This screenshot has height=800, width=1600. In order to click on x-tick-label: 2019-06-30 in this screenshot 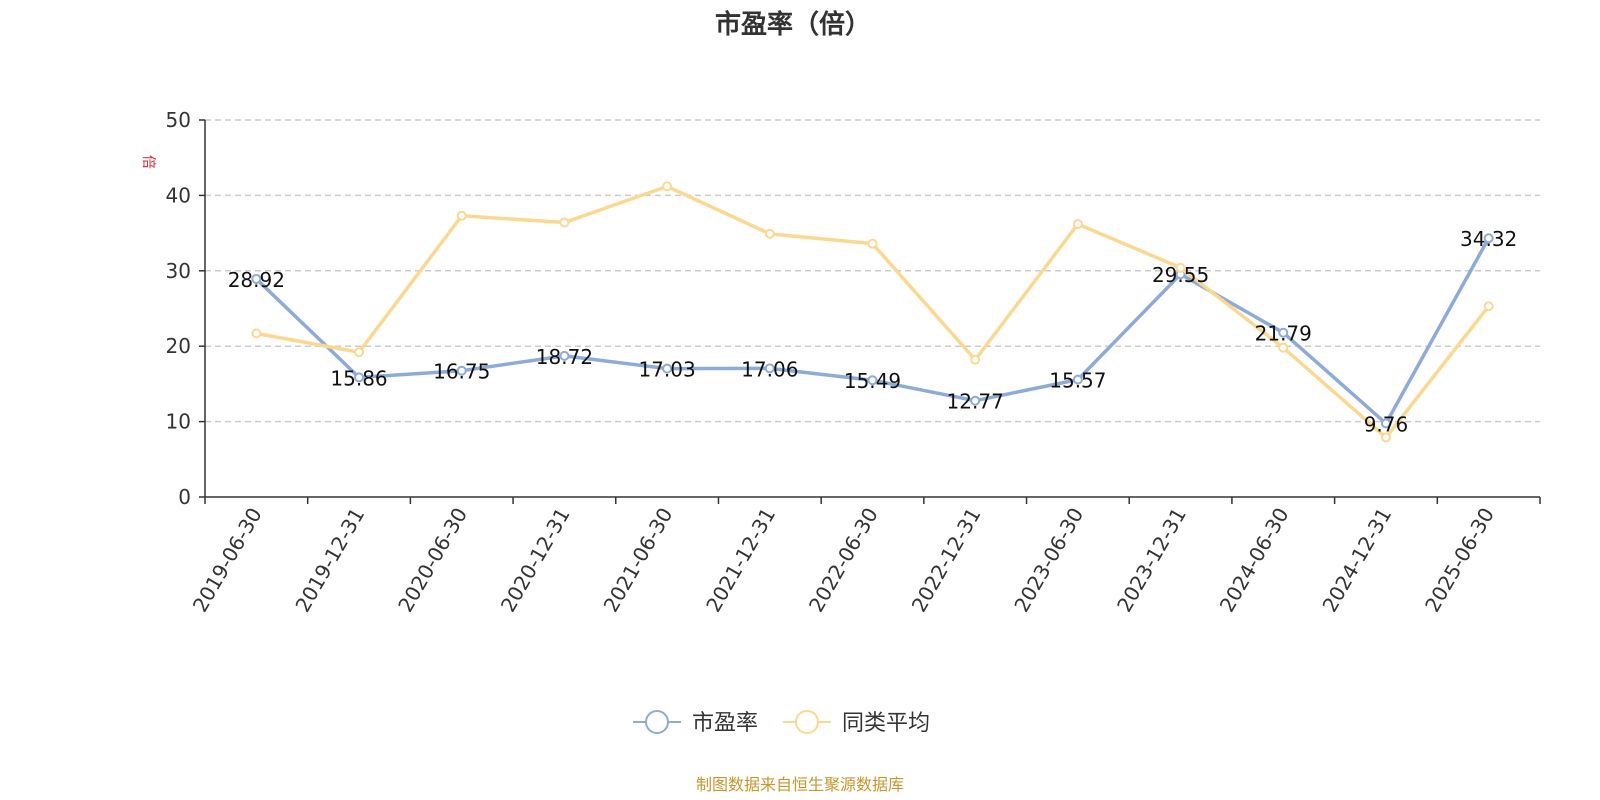, I will do `click(227, 560)`.